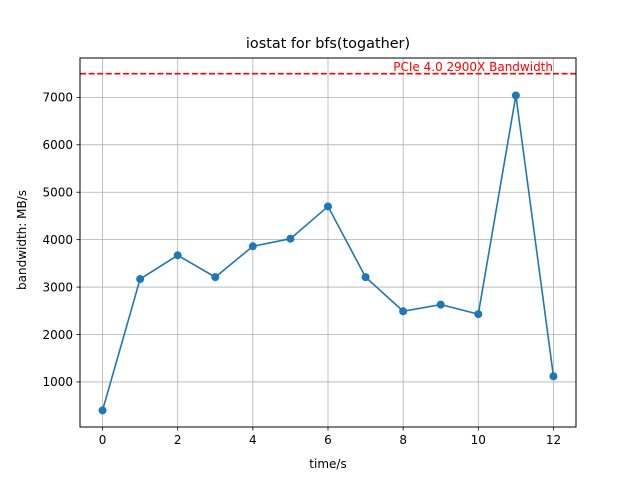  I want to click on y-tick-label: 7000, so click(57, 98).